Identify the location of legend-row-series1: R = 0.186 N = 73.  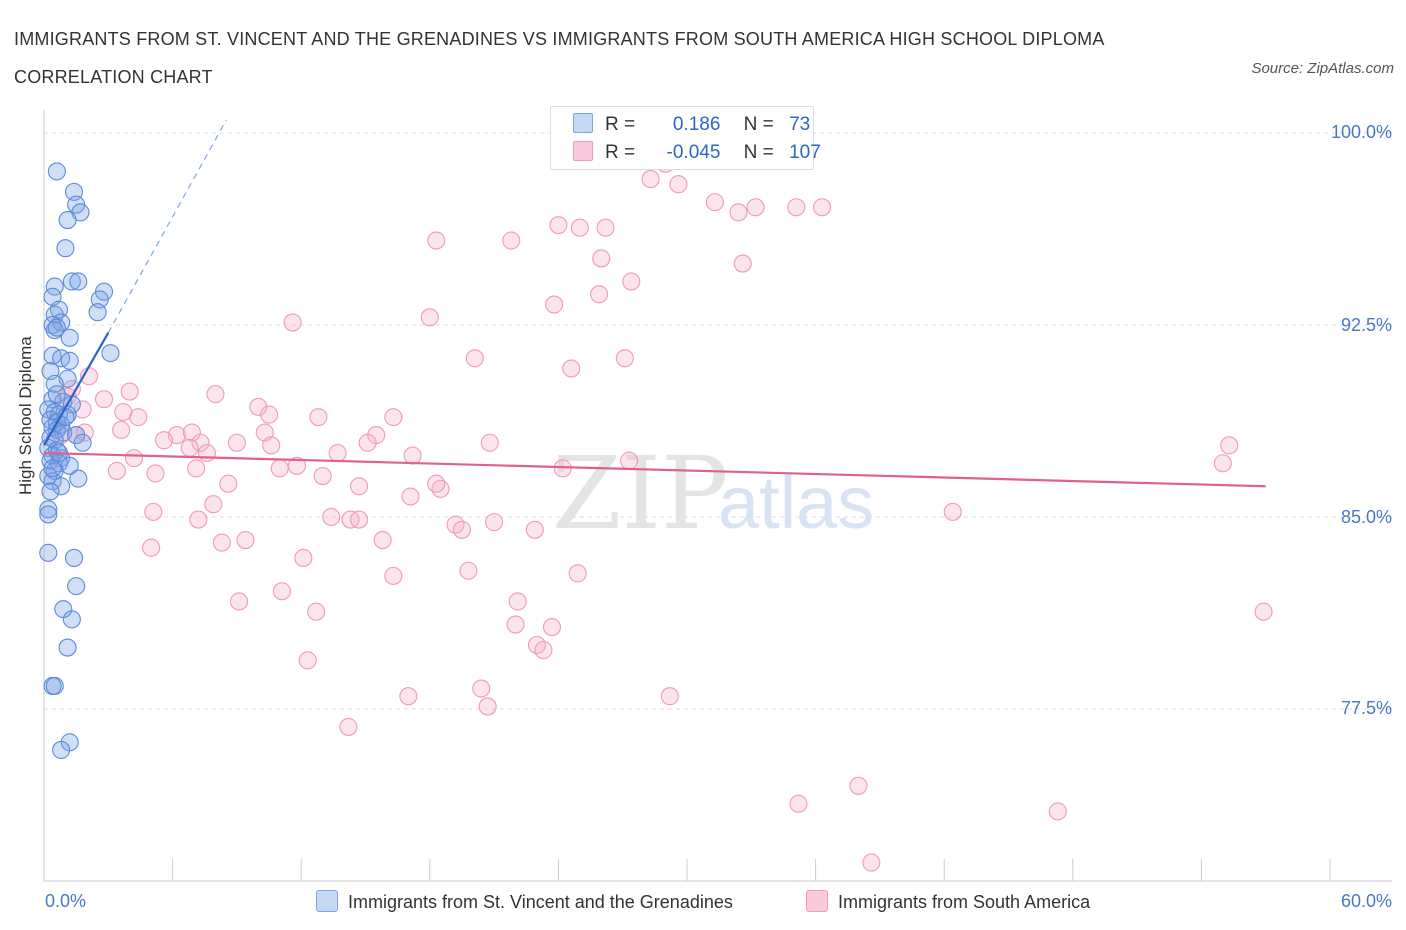
(691, 125).